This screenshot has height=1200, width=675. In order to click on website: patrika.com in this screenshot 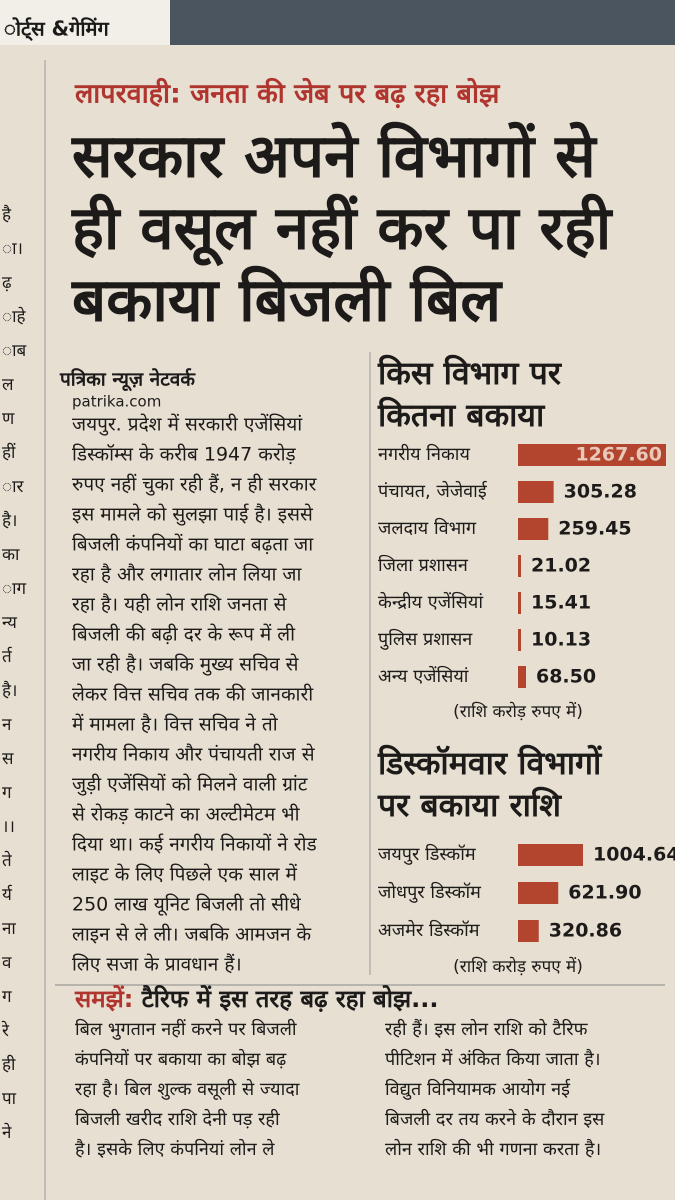, I will do `click(116, 402)`.